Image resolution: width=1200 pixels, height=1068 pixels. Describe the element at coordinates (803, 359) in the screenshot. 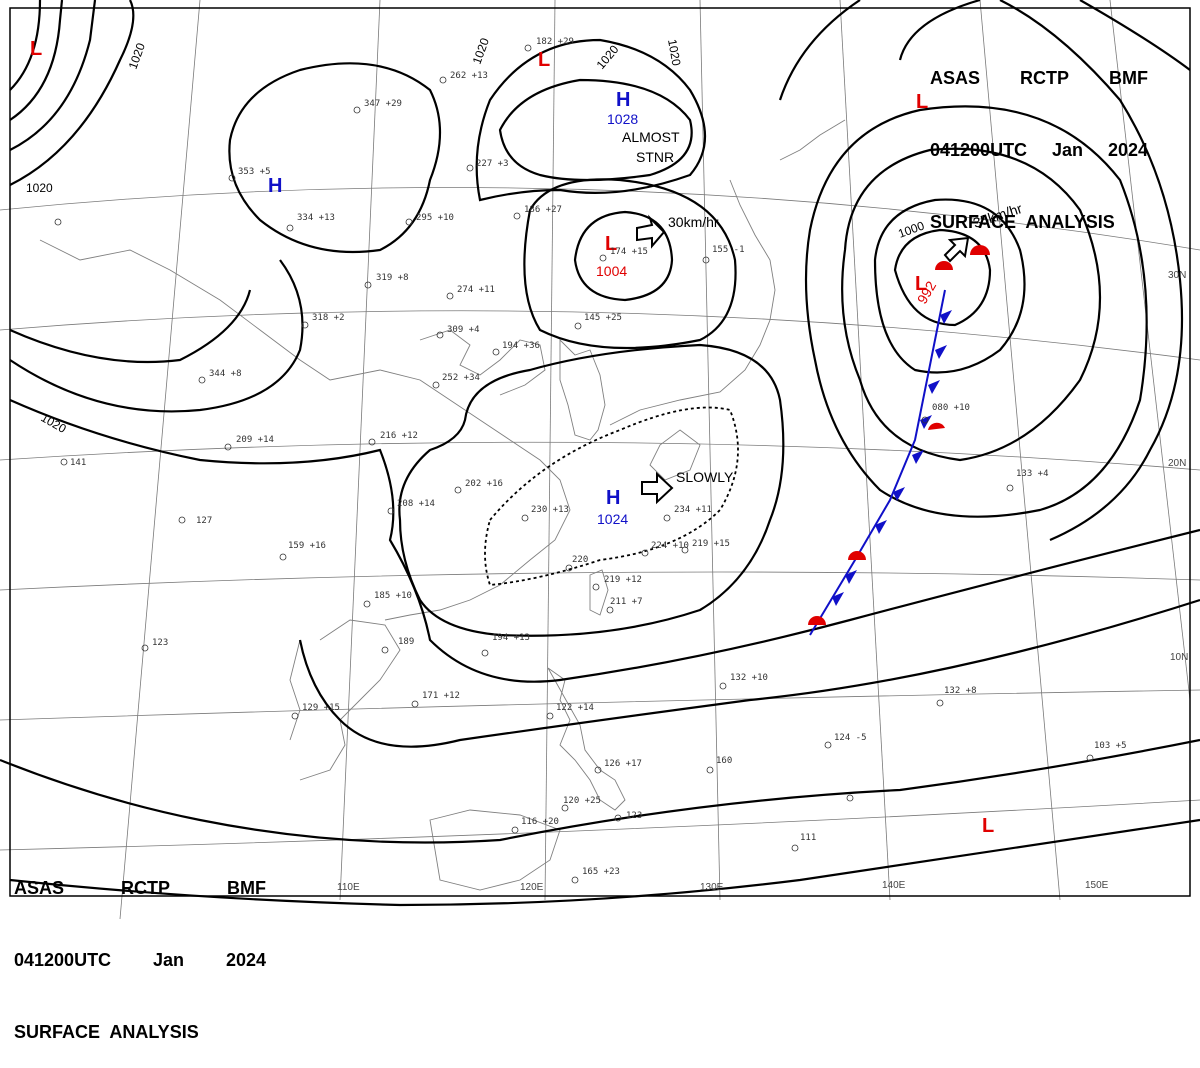

I see `motion-arrows` at that location.